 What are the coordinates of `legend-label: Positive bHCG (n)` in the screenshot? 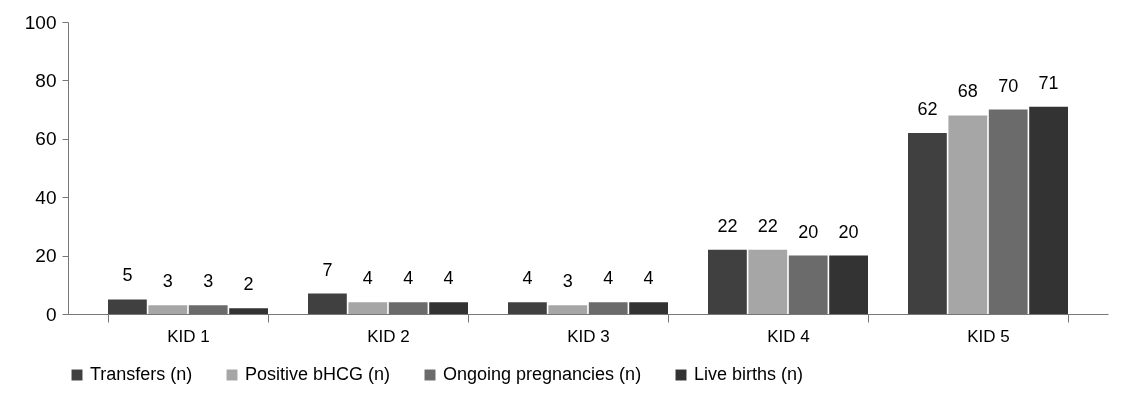 It's located at (318, 374).